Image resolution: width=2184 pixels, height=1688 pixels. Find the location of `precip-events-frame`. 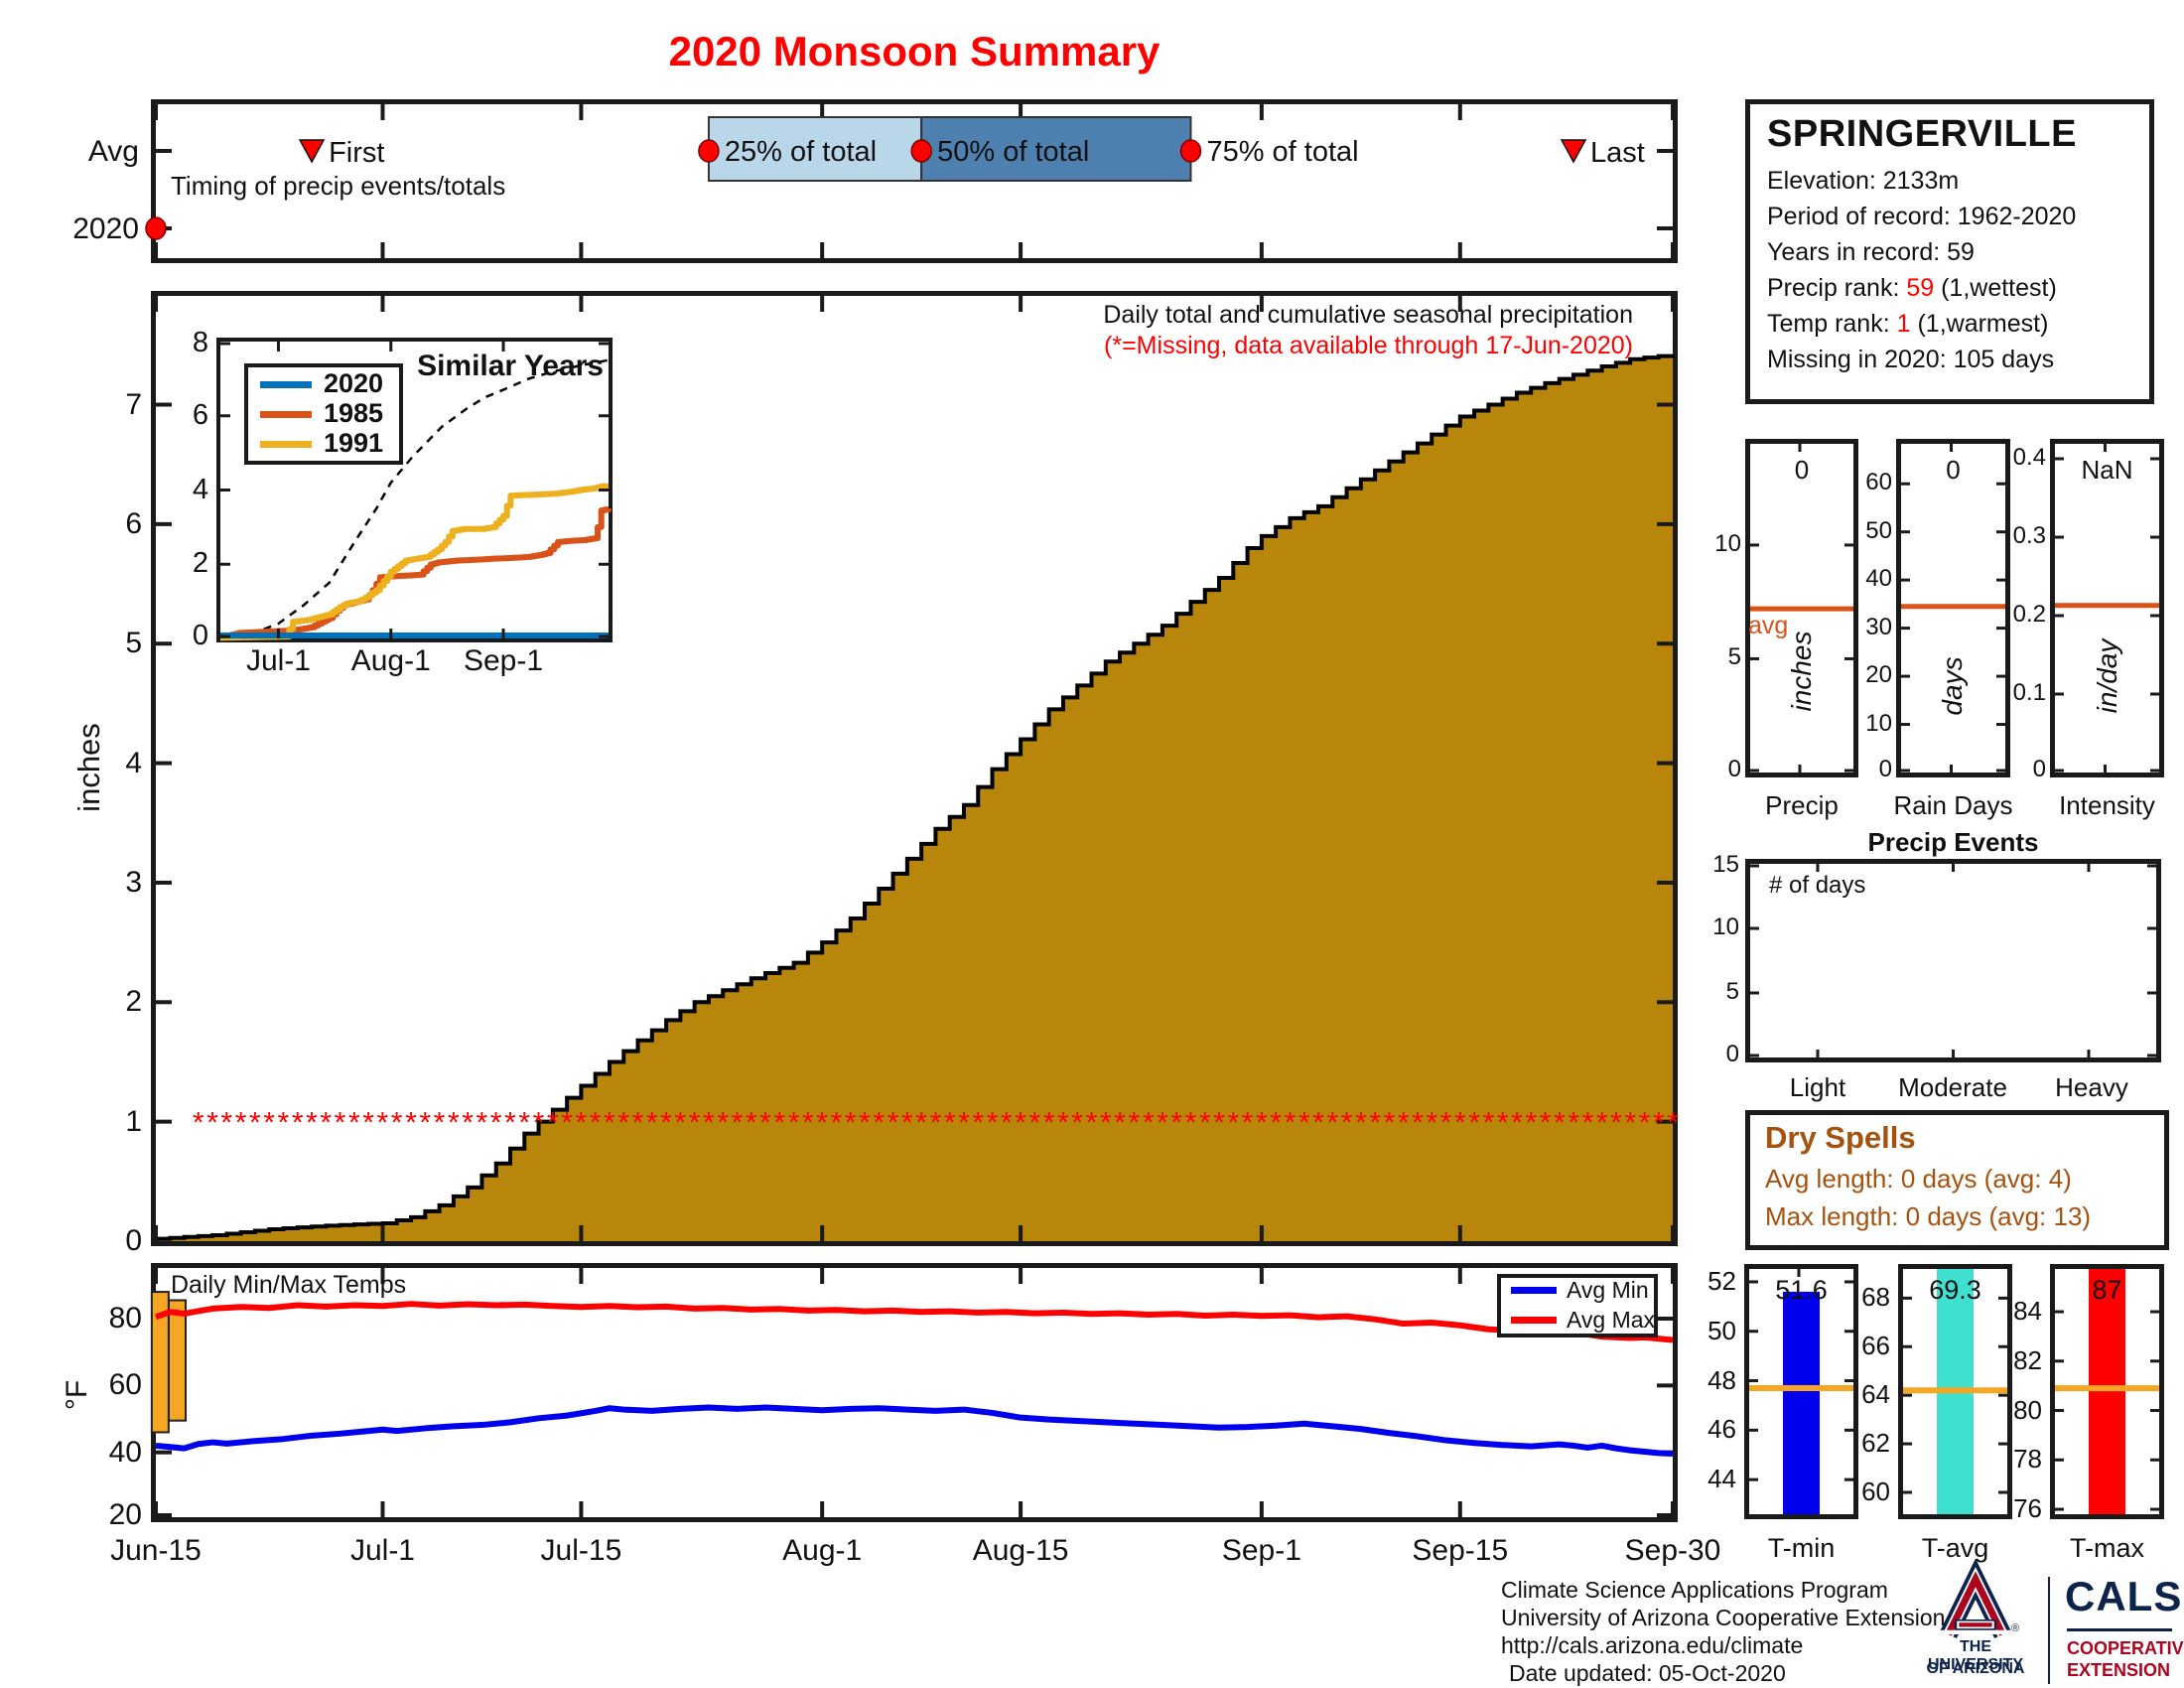

precip-events-frame is located at coordinates (1953, 960).